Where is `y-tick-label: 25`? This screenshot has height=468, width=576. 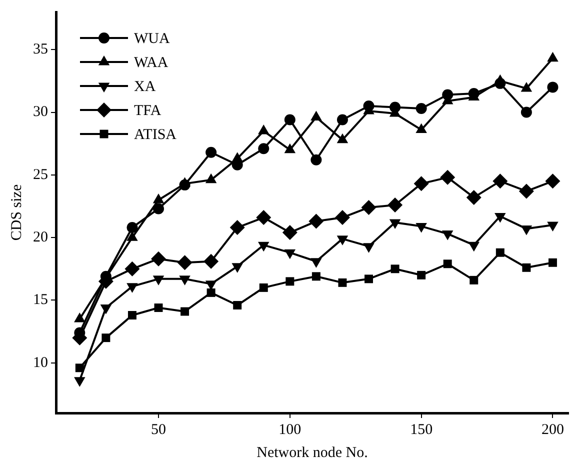
y-tick-label: 25 is located at coordinates (40, 174).